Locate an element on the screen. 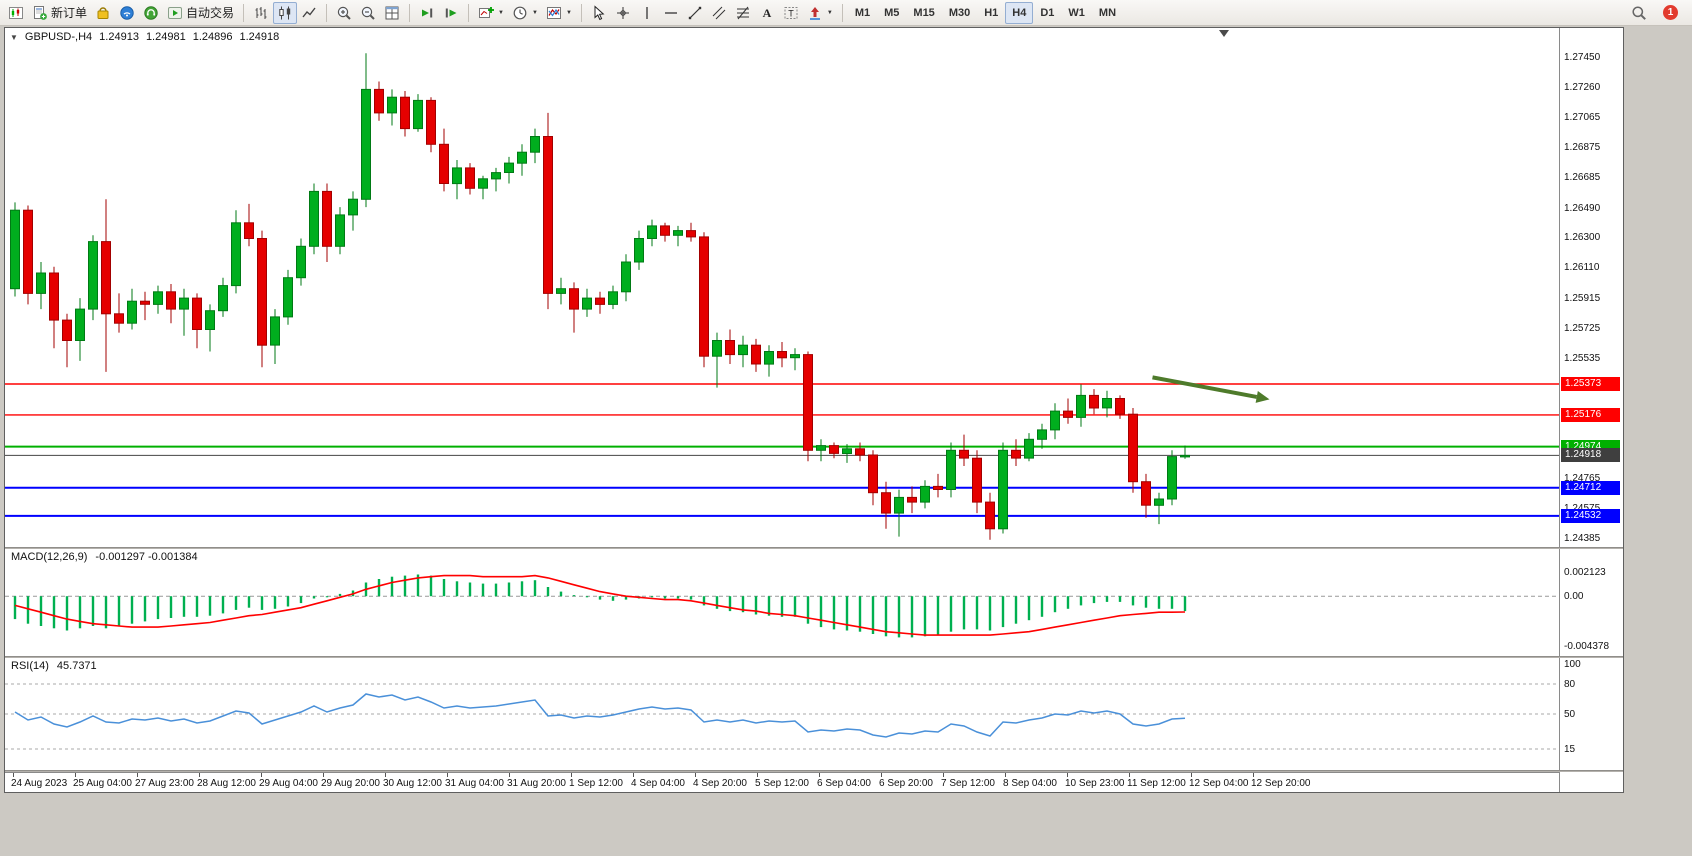  macd-pane is located at coordinates (782, 602).